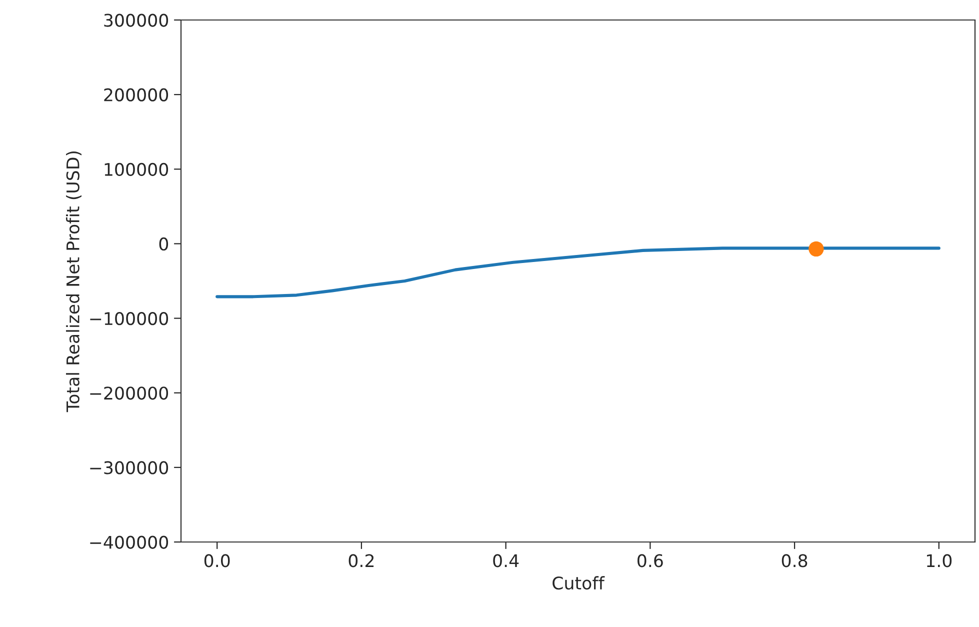  Describe the element at coordinates (939, 561) in the screenshot. I see `x-tick-label: 1.0` at that location.